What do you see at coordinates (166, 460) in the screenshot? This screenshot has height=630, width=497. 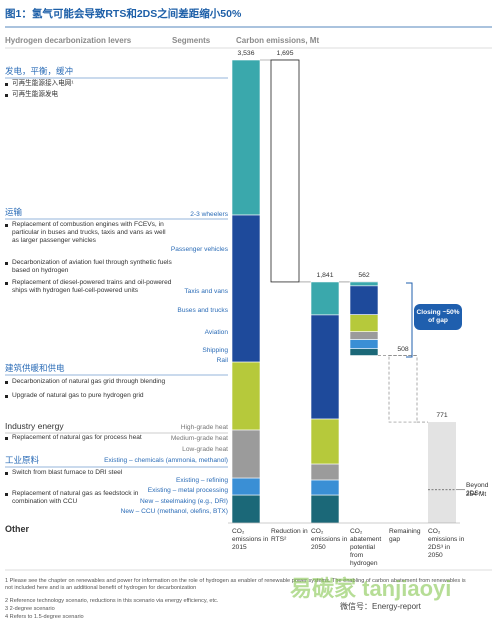 I see `segment-label: Existing – chemicals (ammonia, methanol)` at bounding box center [166, 460].